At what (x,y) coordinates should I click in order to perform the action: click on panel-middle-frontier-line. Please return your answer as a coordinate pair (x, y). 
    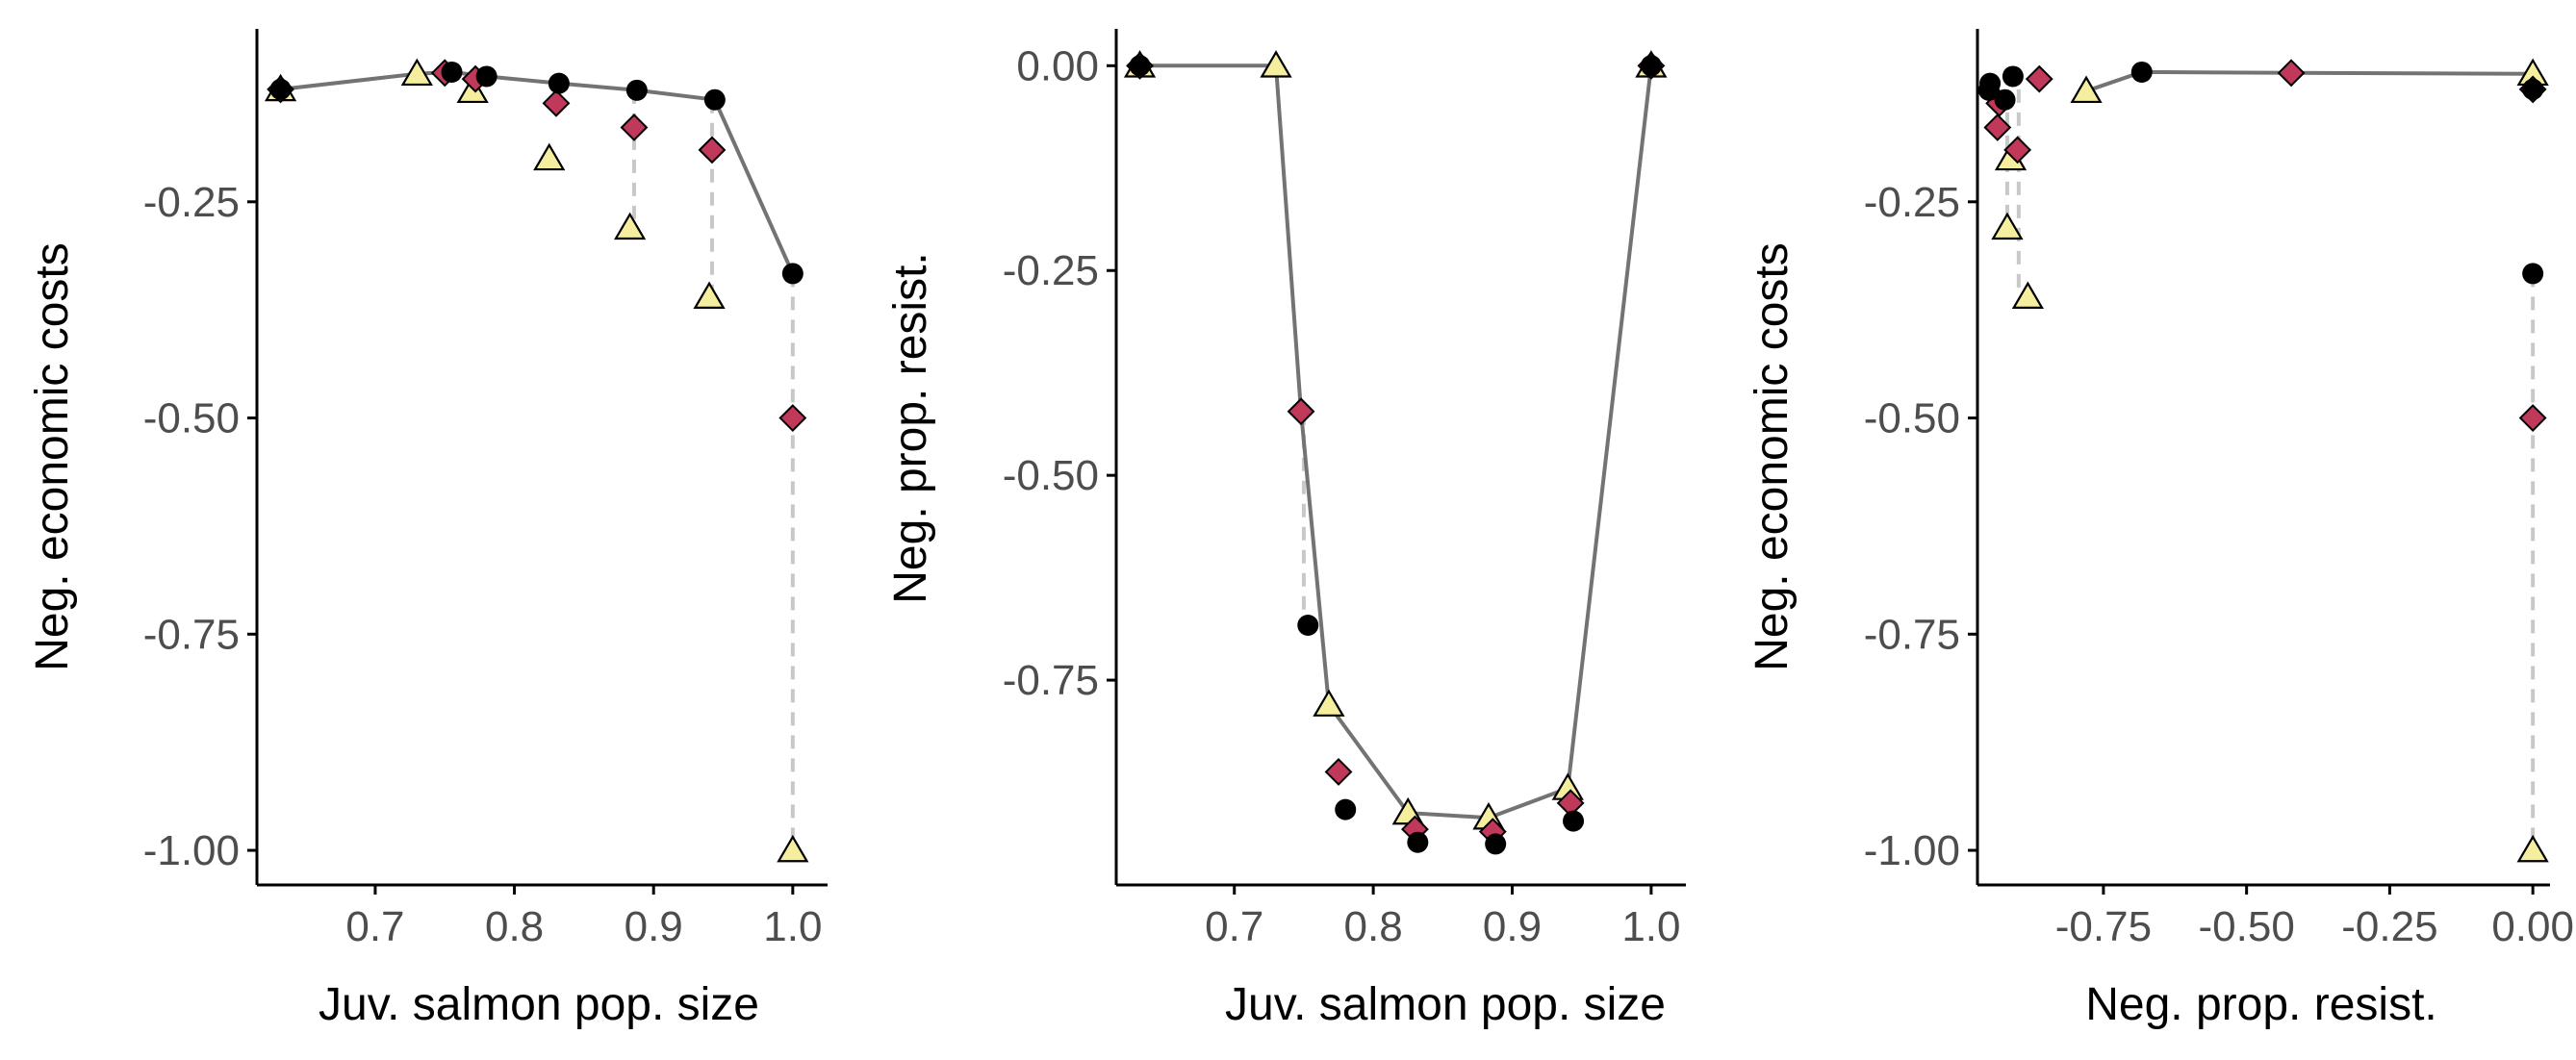
    Looking at the image, I should click on (1396, 442).